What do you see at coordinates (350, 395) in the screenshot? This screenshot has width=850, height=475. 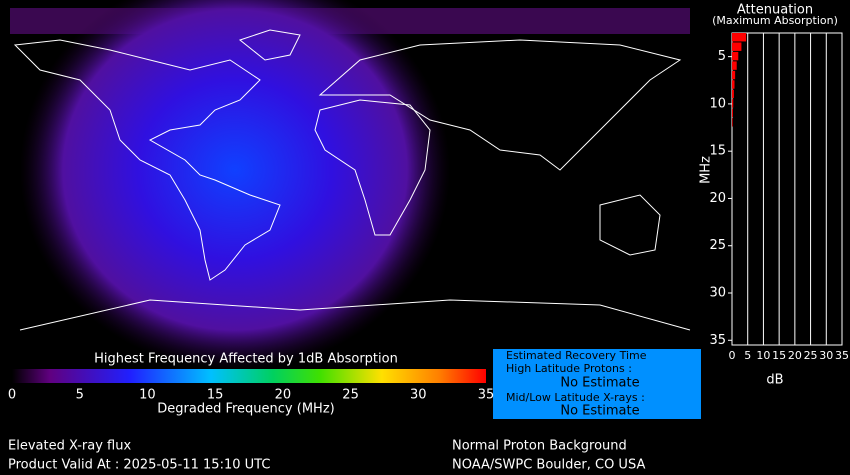 I see `colorbar-tick-label: 25` at bounding box center [350, 395].